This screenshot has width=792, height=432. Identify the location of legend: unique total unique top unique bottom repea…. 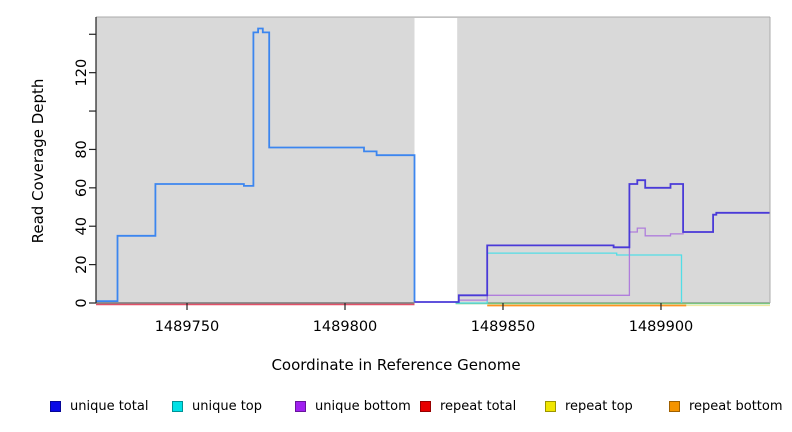
(396, 407).